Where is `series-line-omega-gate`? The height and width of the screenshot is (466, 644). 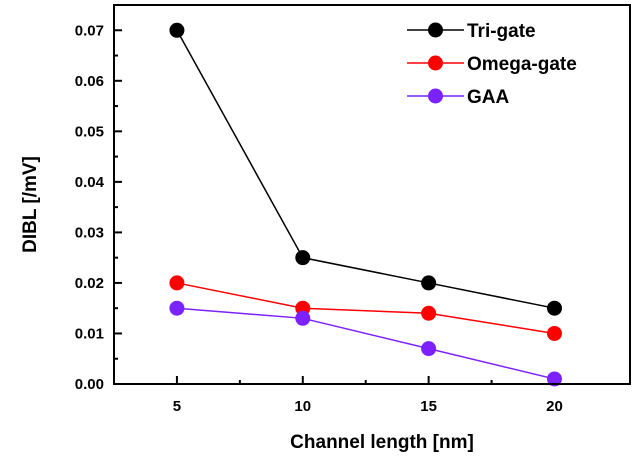 series-line-omega-gate is located at coordinates (365, 308).